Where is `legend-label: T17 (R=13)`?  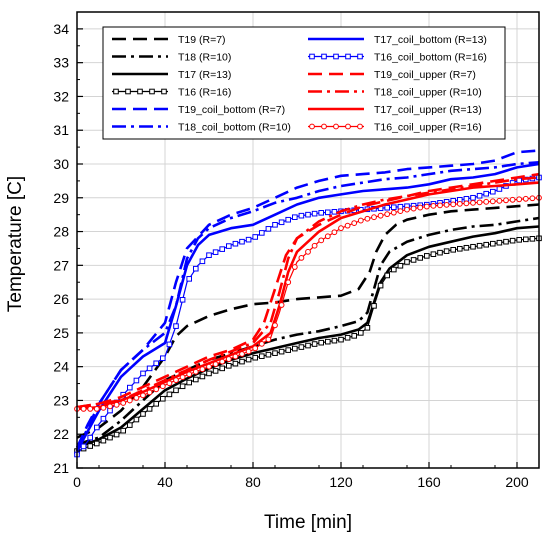
legend-label: T17 (R=13) is located at coordinates (204, 75).